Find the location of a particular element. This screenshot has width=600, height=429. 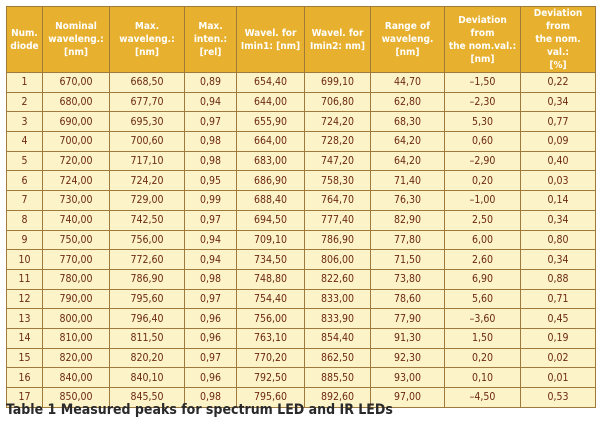

header-cell: Deviation from the nom. val.: [%] is located at coordinates (558, 39).